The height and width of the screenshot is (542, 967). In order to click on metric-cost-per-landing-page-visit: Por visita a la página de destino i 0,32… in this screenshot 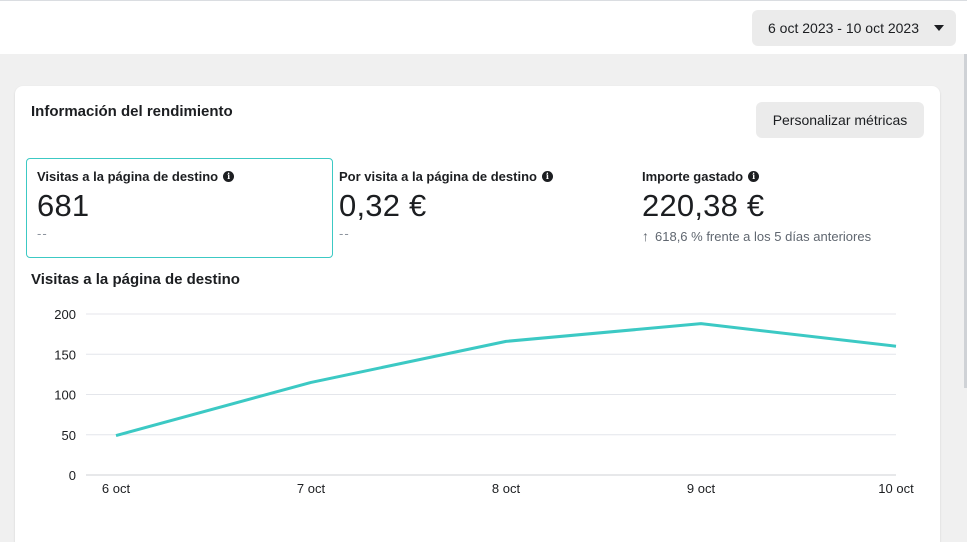, I will do `click(484, 208)`.